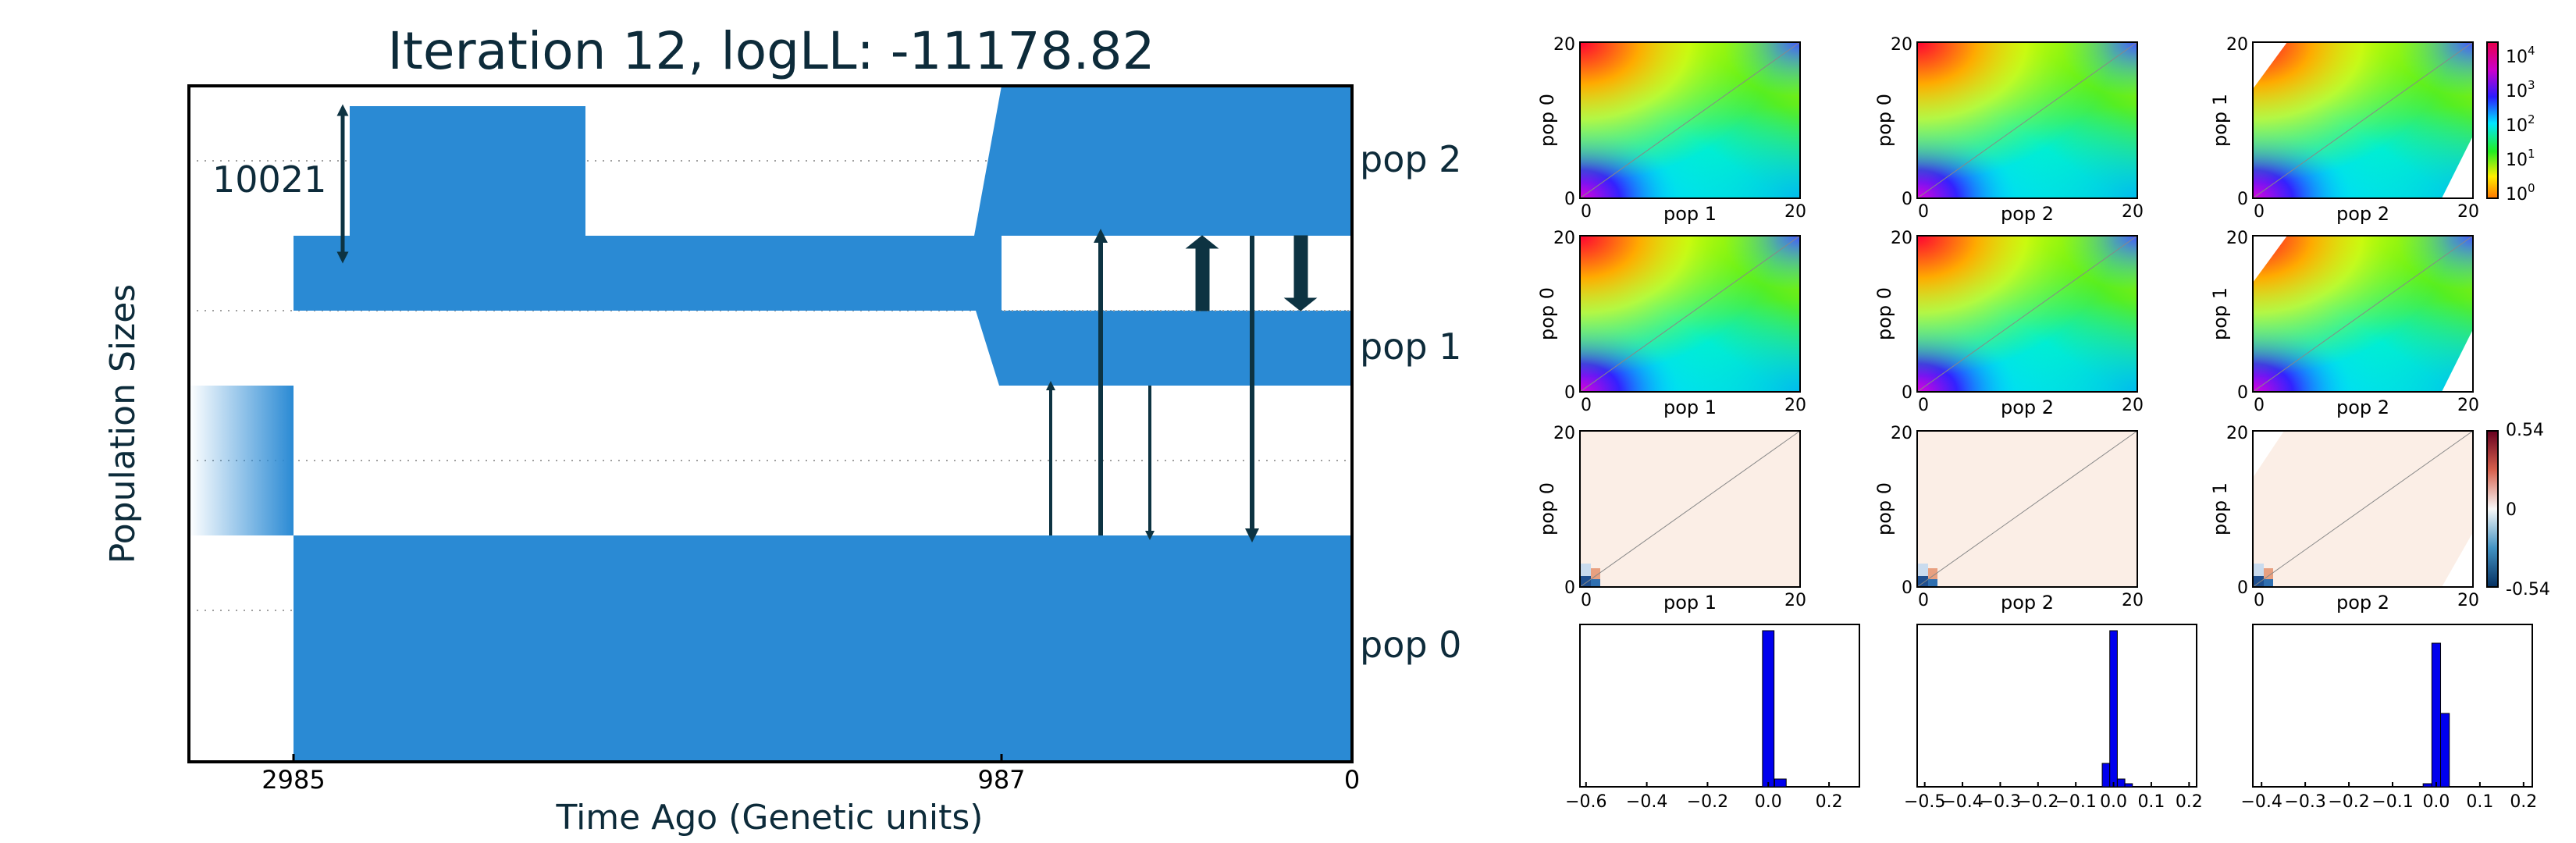 The height and width of the screenshot is (843, 2576). Describe the element at coordinates (1410, 346) in the screenshot. I see `pop1-label: pop 1` at that location.